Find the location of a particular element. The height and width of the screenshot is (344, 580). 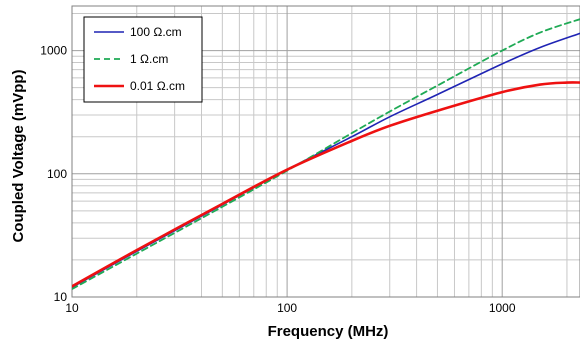

legend-label-1: 100 Ω.cm is located at coordinates (156, 32).